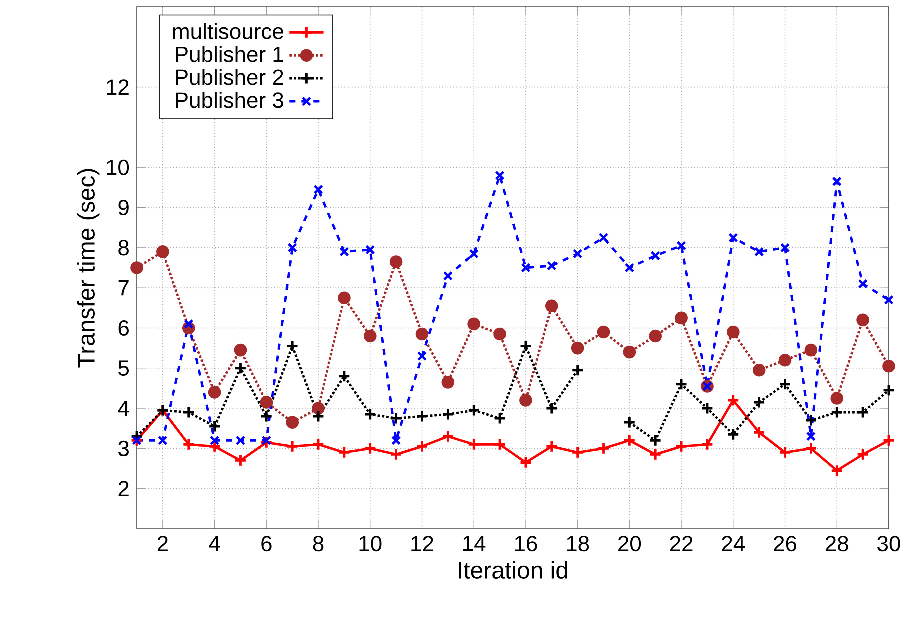 This screenshot has height=622, width=912. I want to click on x-tick-label: 22, so click(681, 544).